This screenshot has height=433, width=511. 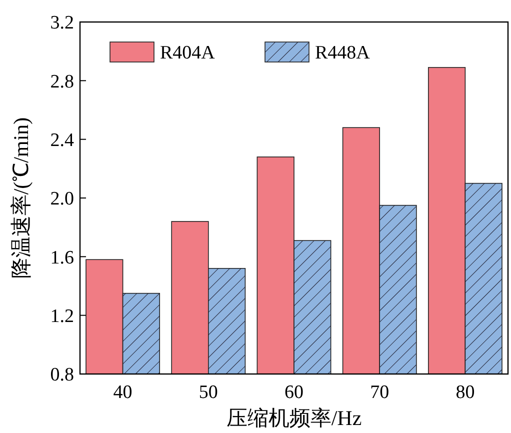 I want to click on x-axis-title: 压缩机频率/Hz, so click(x=294, y=418).